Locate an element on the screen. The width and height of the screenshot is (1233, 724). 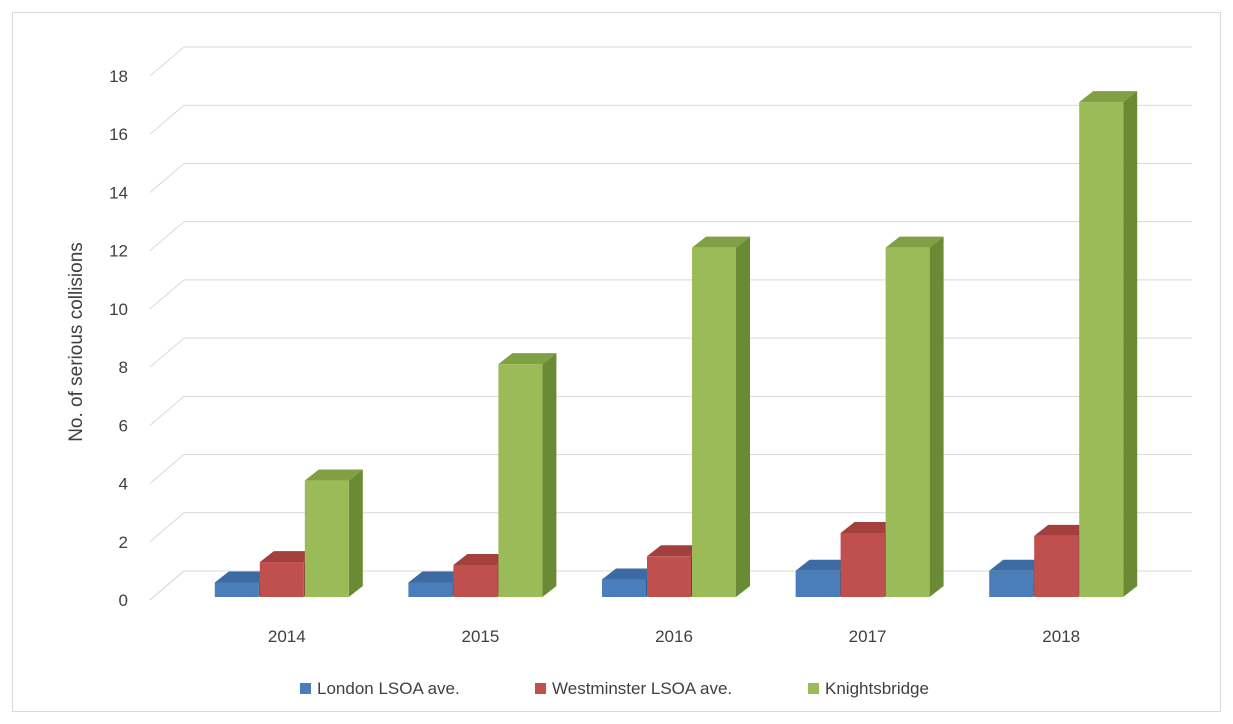
x-tick-label: 2014 is located at coordinates (287, 636).